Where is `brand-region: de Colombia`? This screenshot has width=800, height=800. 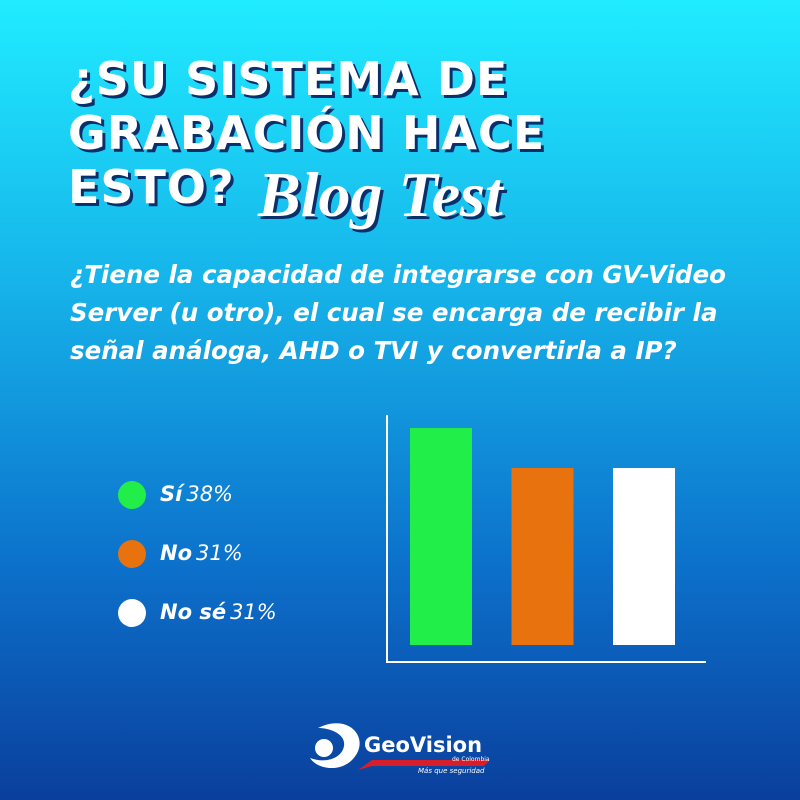
brand-region: de Colombia is located at coordinates (471, 759).